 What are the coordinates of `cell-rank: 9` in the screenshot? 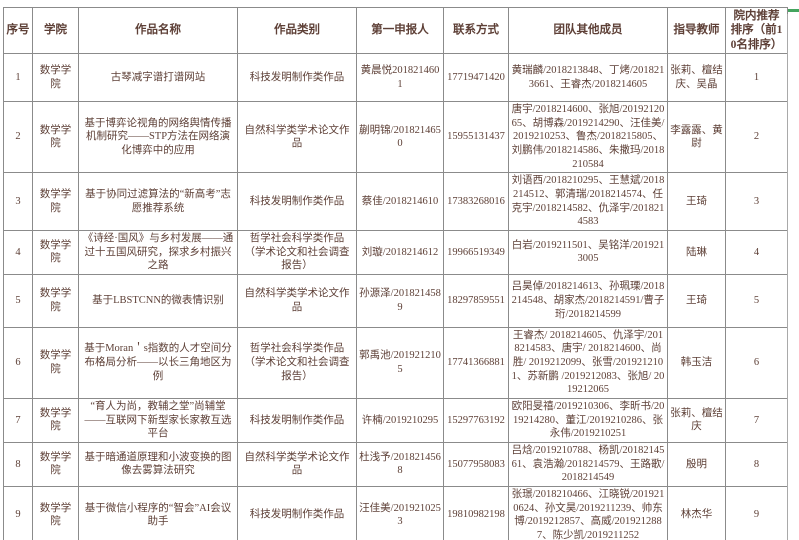 It's located at (756, 512).